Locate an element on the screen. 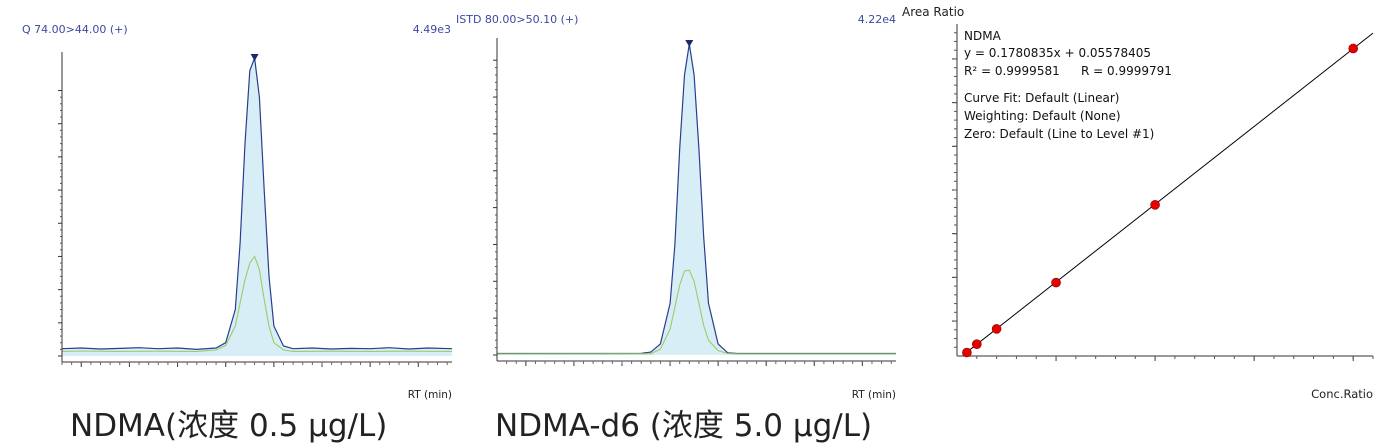  caption-ndma: NDMA(浓度 0.5 μg/L) is located at coordinates (229, 426).